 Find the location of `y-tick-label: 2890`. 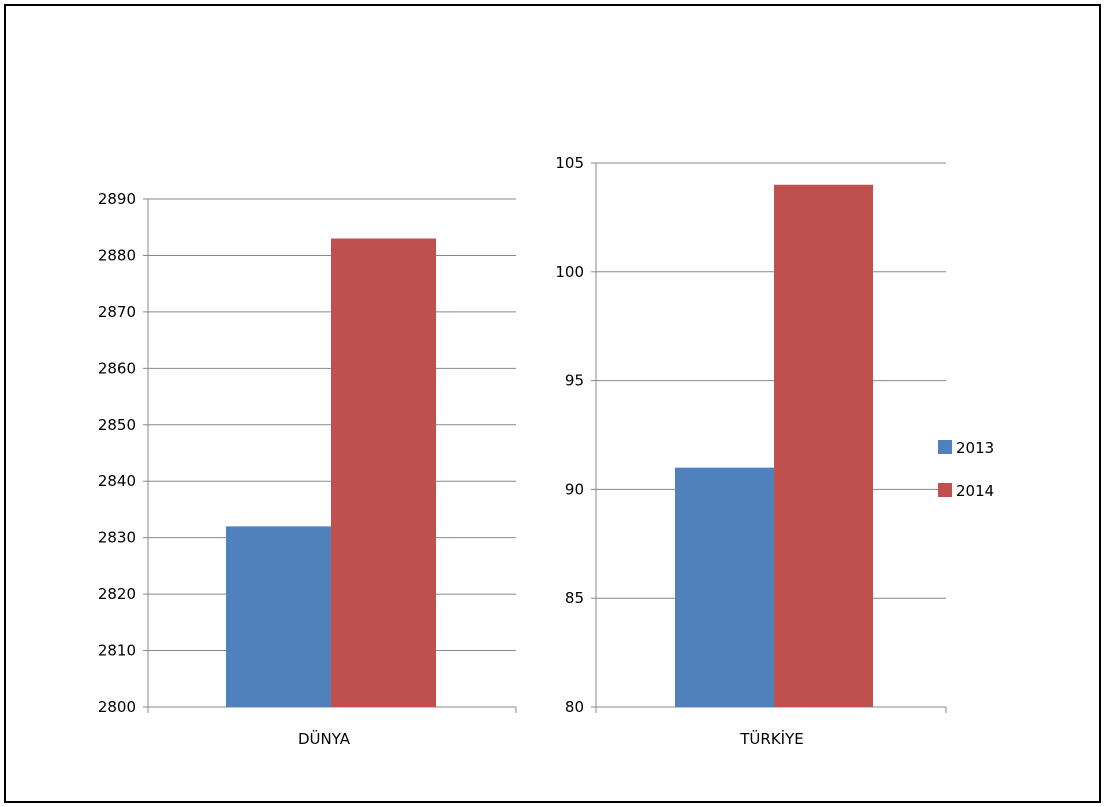

y-tick-label: 2890 is located at coordinates (117, 199).